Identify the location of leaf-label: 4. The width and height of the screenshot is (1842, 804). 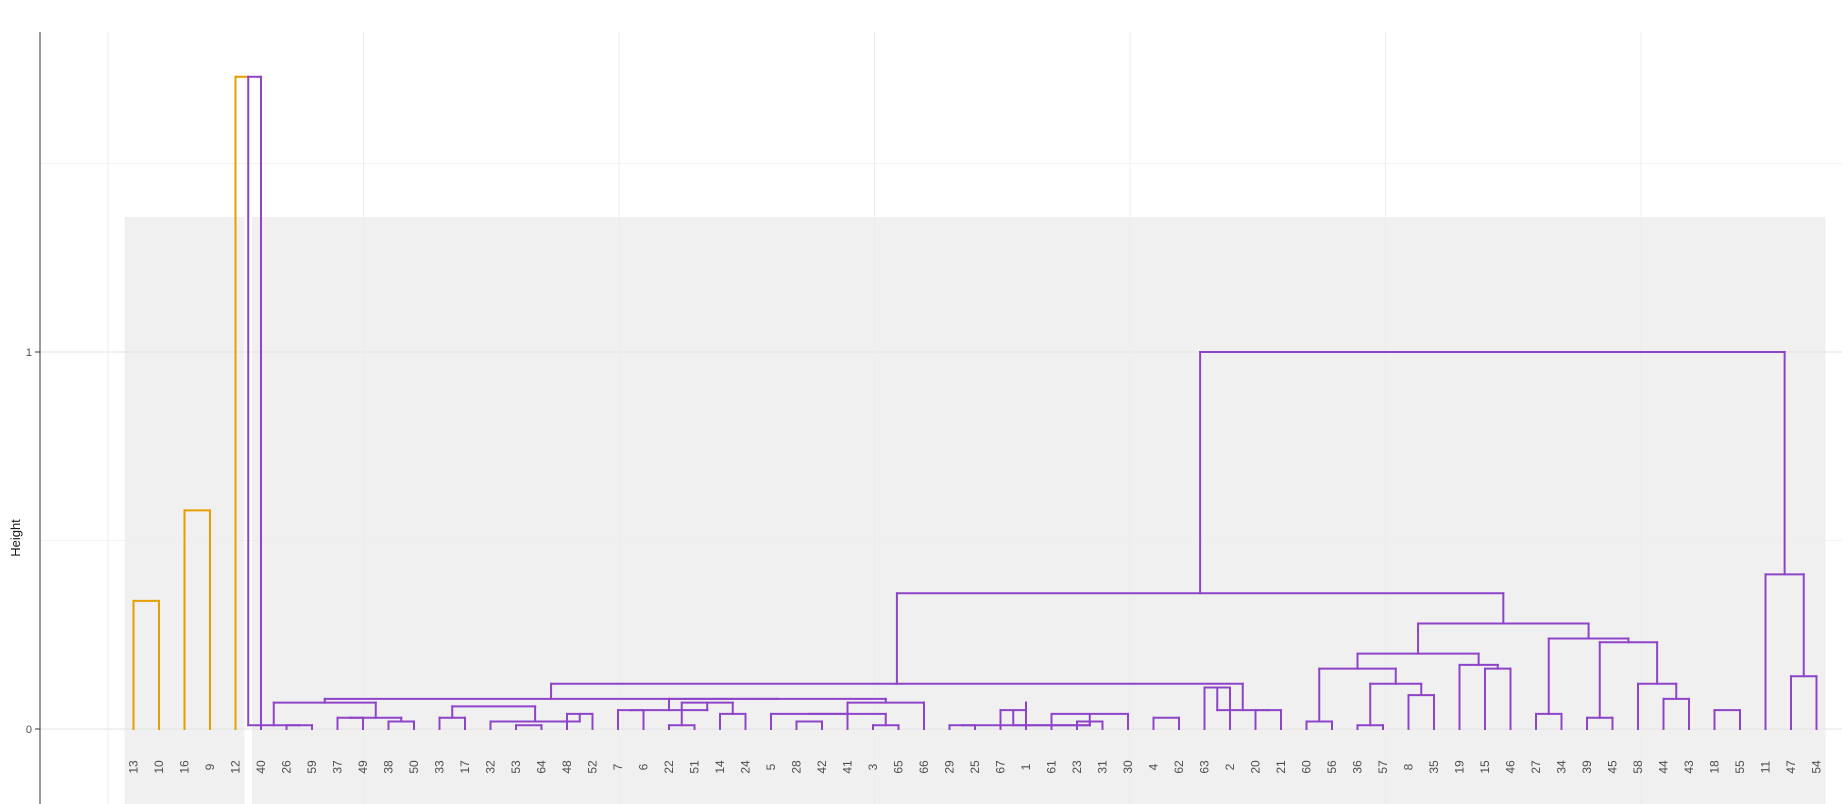
(1154, 766).